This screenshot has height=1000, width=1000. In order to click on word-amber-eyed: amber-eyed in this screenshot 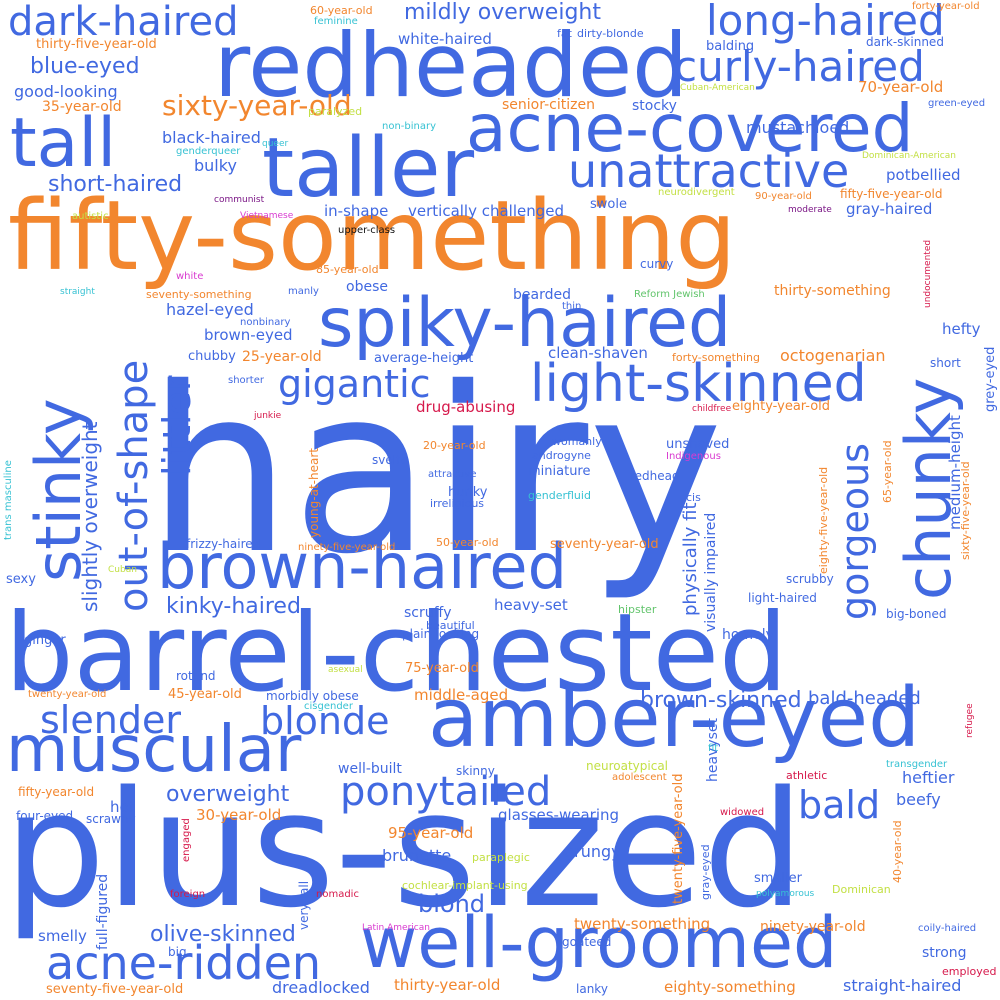, I will do `click(674, 718)`.